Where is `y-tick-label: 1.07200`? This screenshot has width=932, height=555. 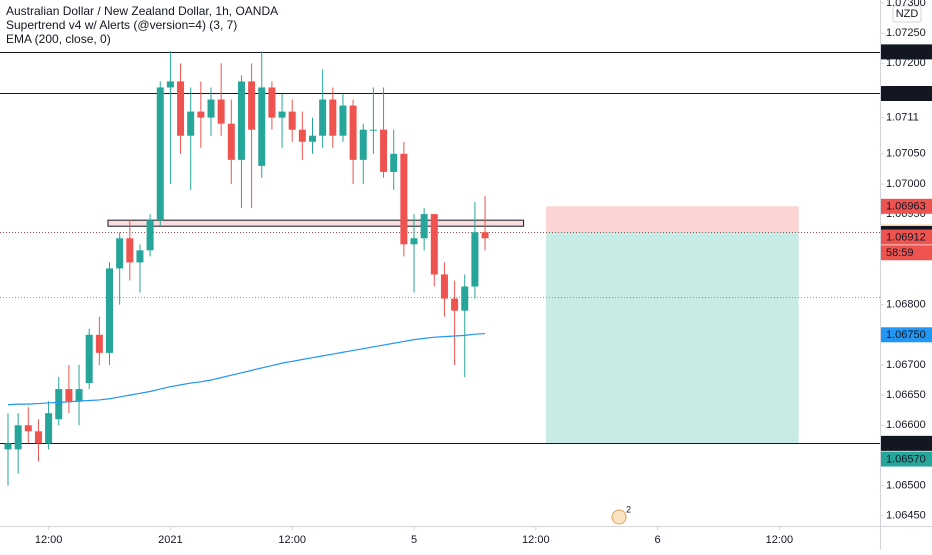
y-tick-label: 1.07200 is located at coordinates (906, 63).